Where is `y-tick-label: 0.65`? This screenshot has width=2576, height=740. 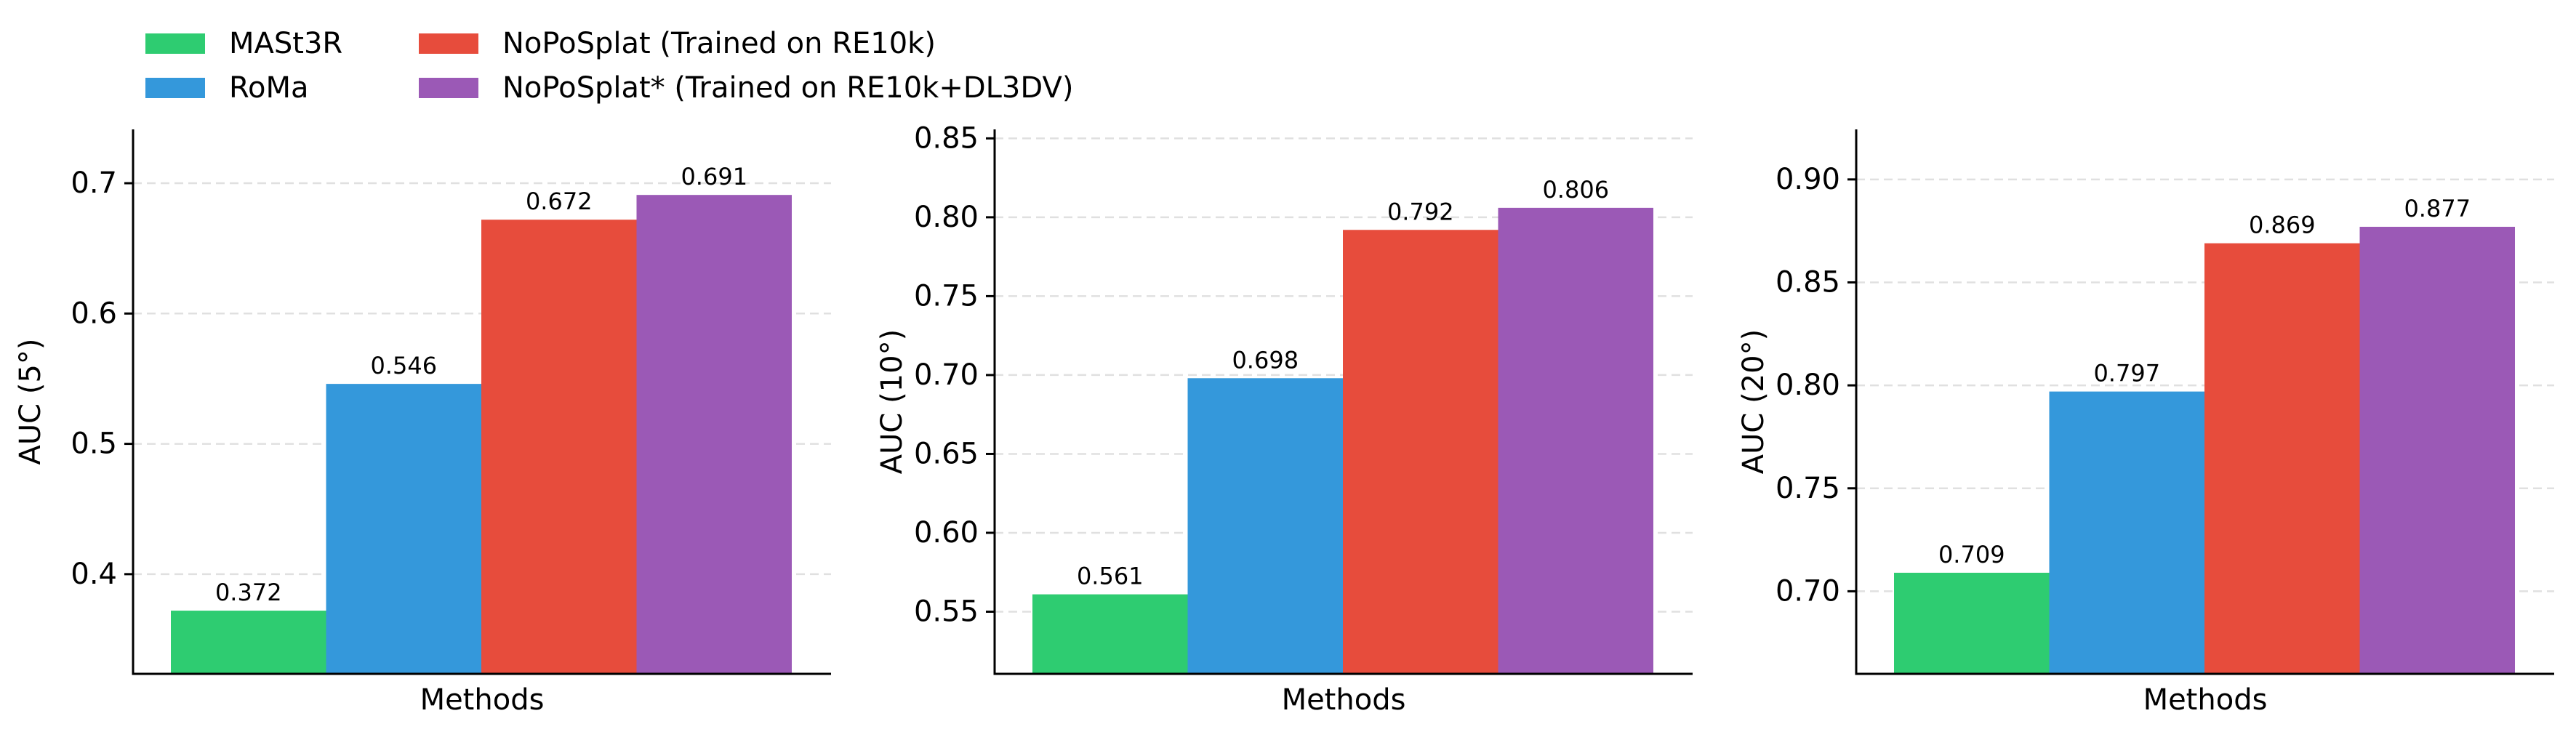 y-tick-label: 0.65 is located at coordinates (947, 453).